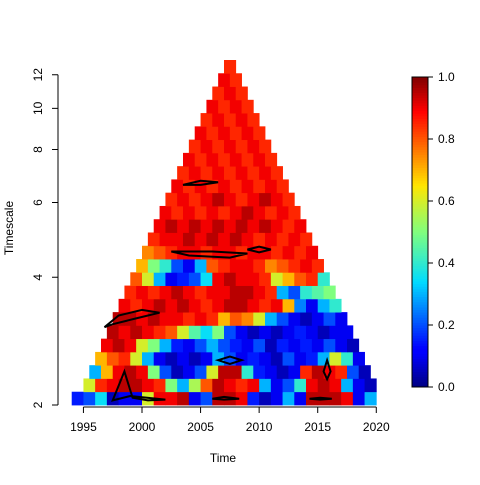  Describe the element at coordinates (223, 458) in the screenshot. I see `x-axis-label: Time` at that location.